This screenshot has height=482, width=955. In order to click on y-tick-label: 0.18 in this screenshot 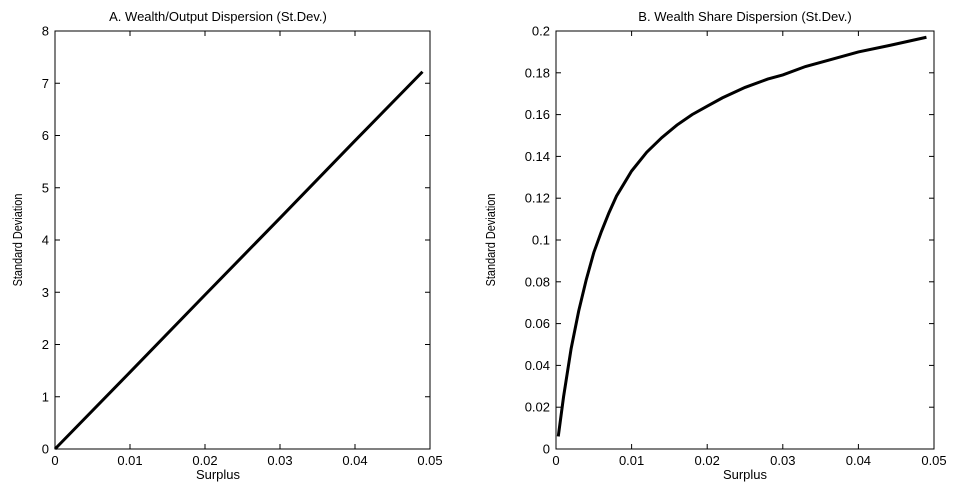, I will do `click(537, 72)`.